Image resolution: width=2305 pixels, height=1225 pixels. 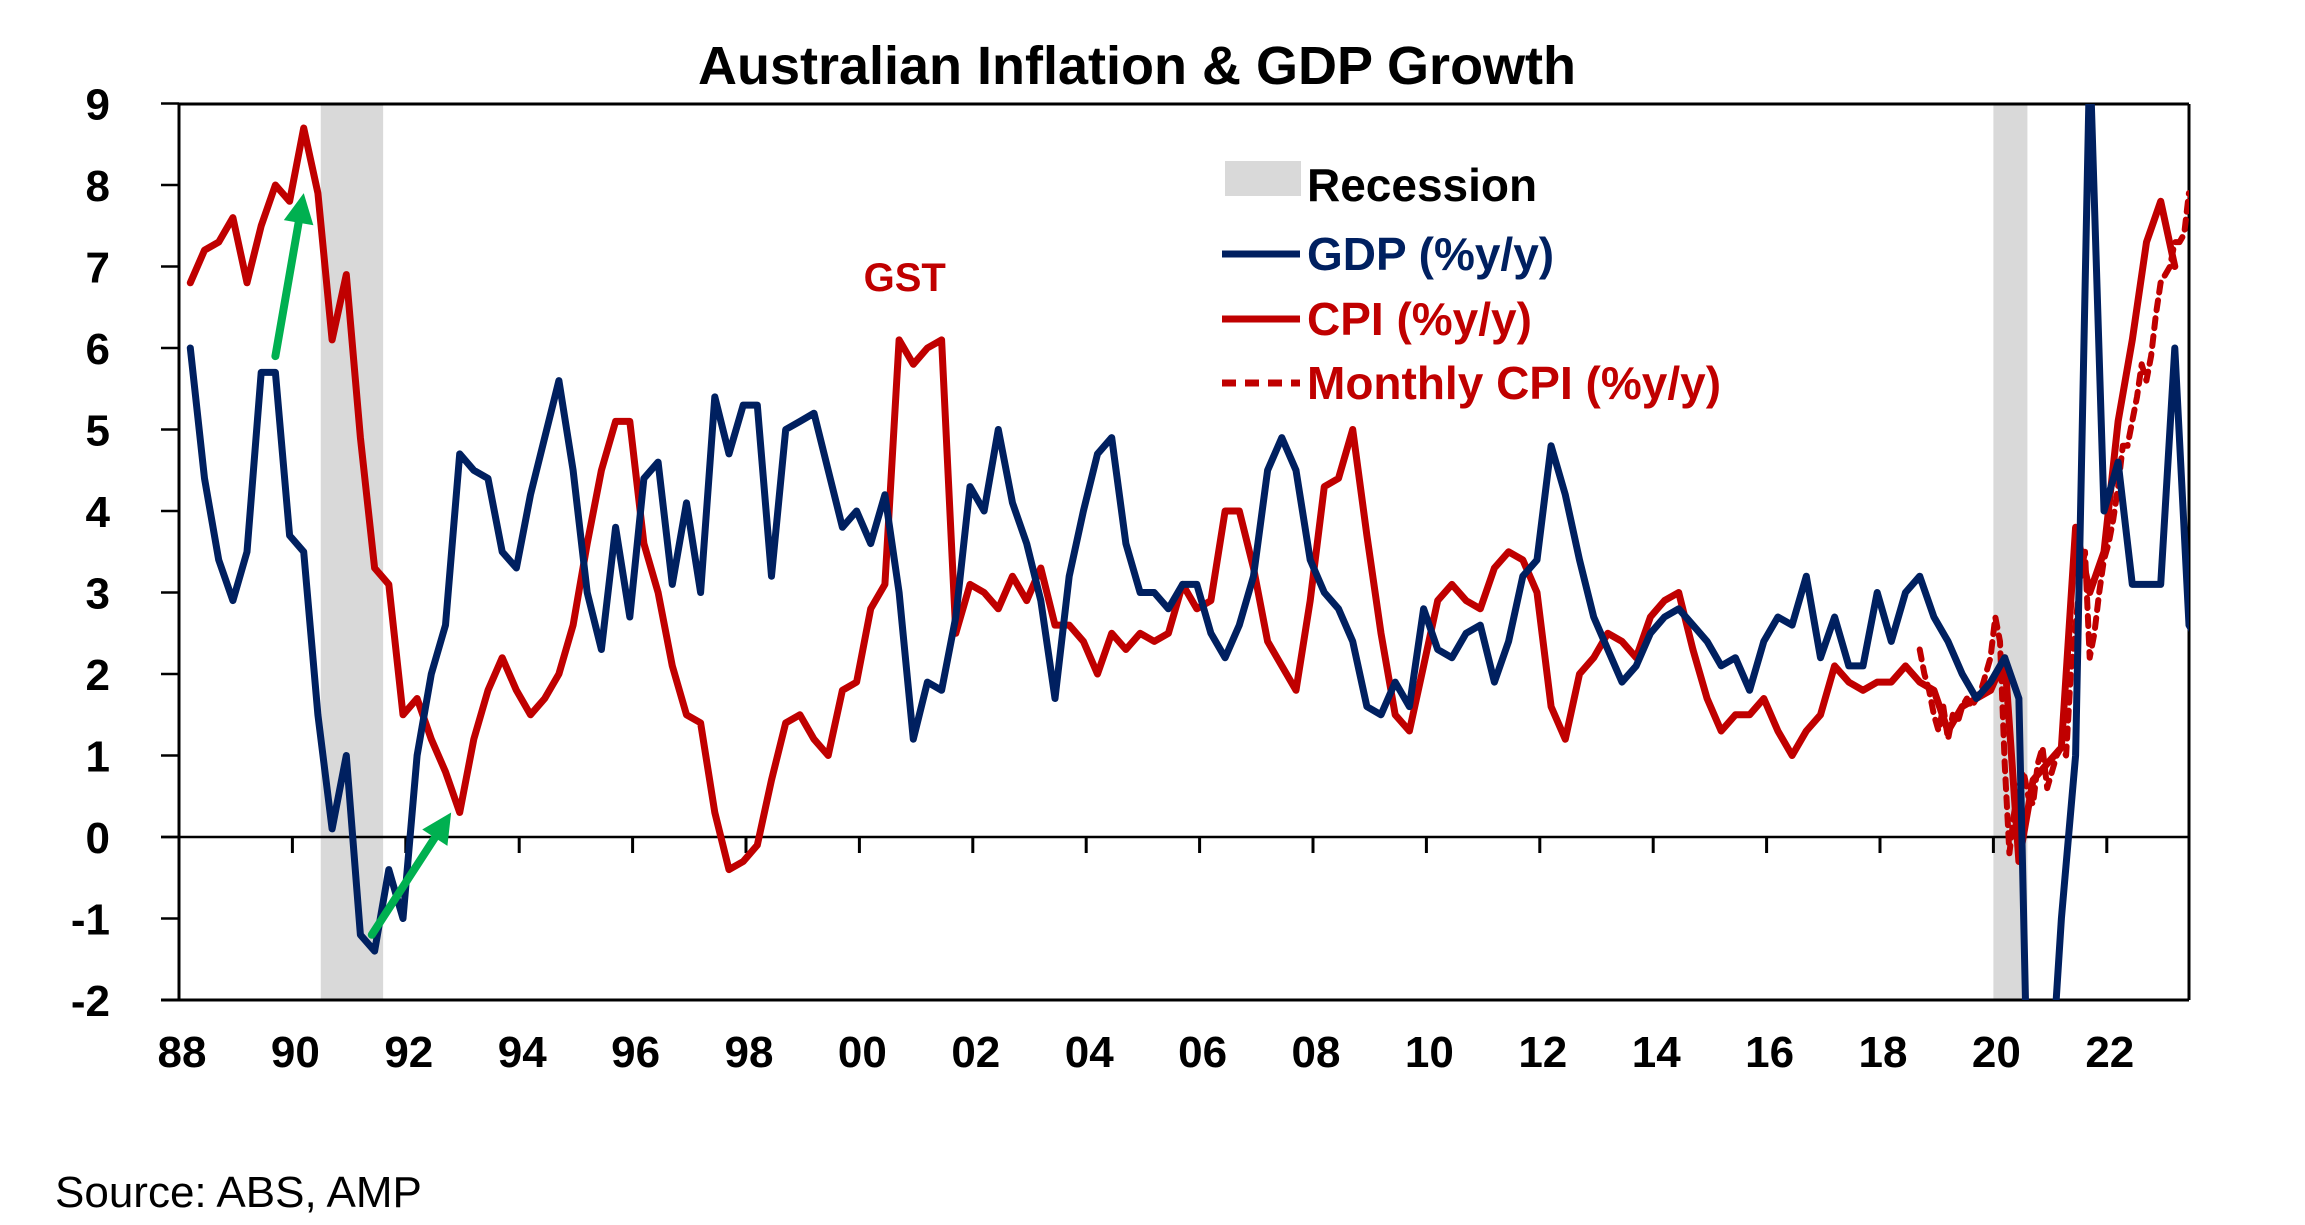 I want to click on y-tick-label: 5, so click(x=98, y=431).